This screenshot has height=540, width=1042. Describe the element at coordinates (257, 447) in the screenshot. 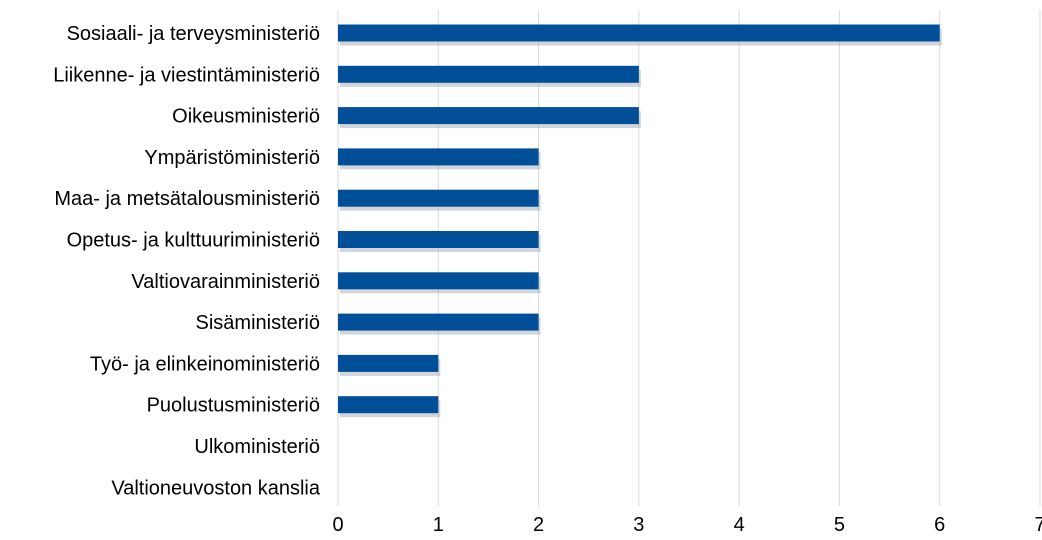

I see `category-label: Ulkoministeriö` at that location.